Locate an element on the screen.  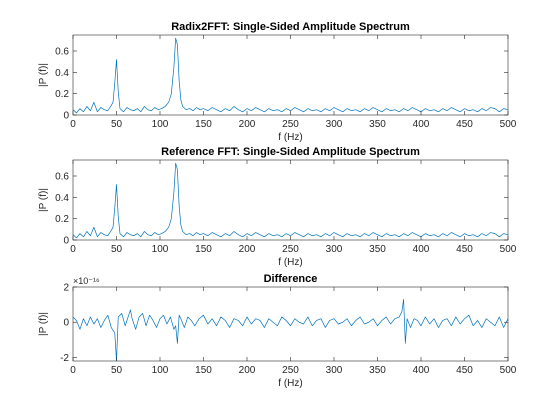
plot-area-frame is located at coordinates (290, 324).